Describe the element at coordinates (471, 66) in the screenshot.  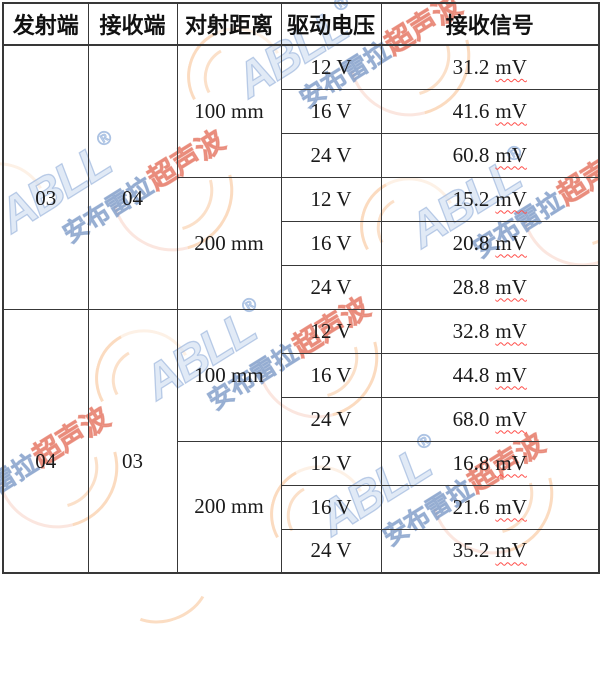
I see `signal-value: 31.2` at that location.